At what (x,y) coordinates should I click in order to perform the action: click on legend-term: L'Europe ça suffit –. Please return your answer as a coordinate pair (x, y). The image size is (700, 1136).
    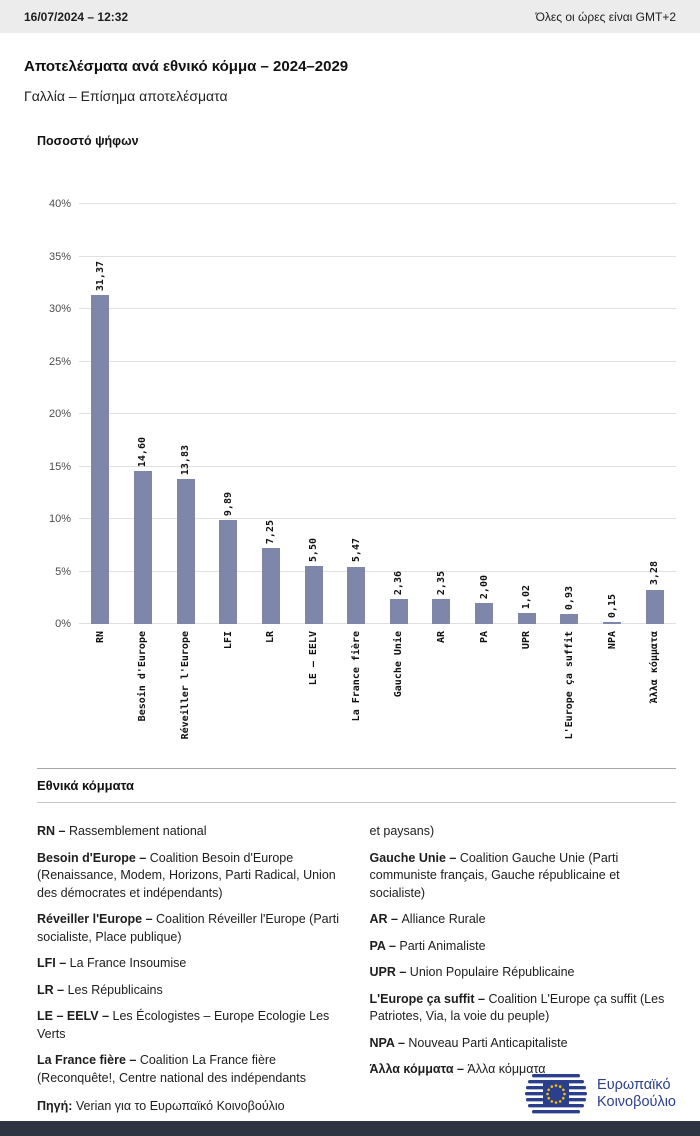
    Looking at the image, I should click on (429, 998).